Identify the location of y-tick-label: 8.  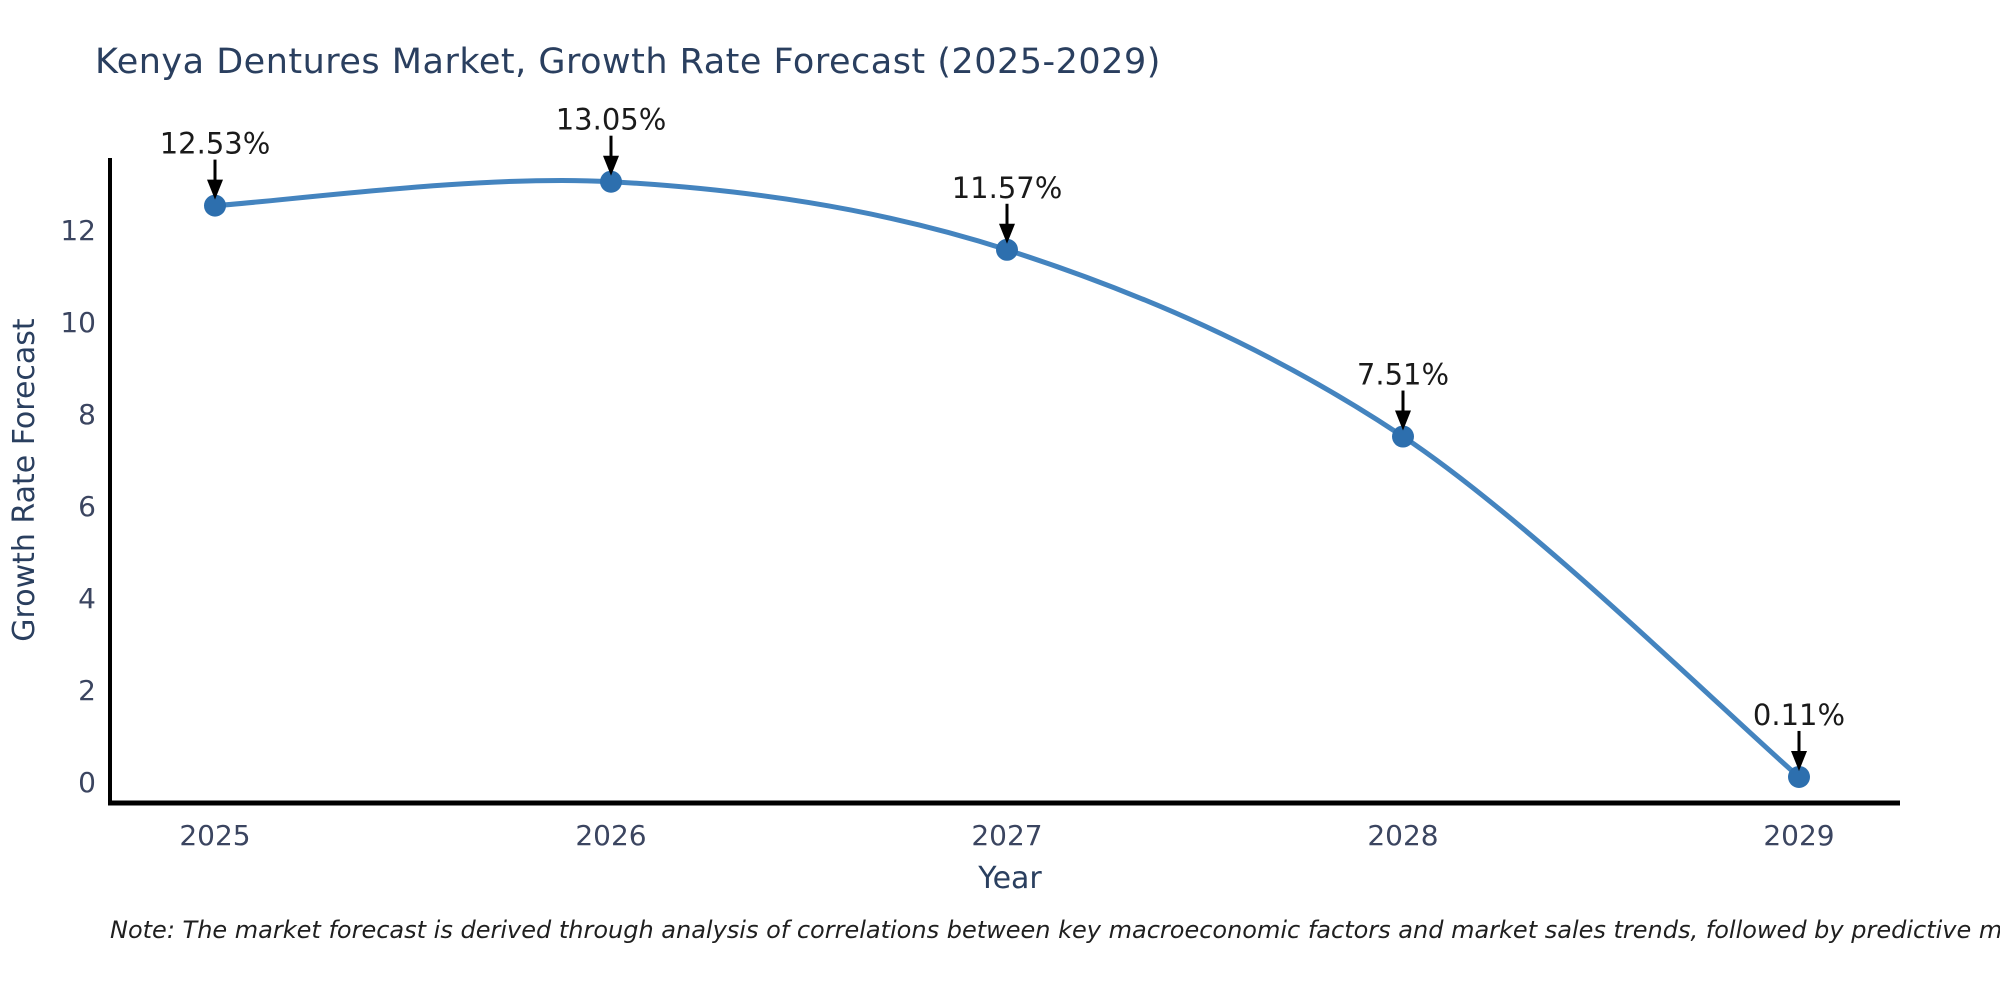
(87, 414).